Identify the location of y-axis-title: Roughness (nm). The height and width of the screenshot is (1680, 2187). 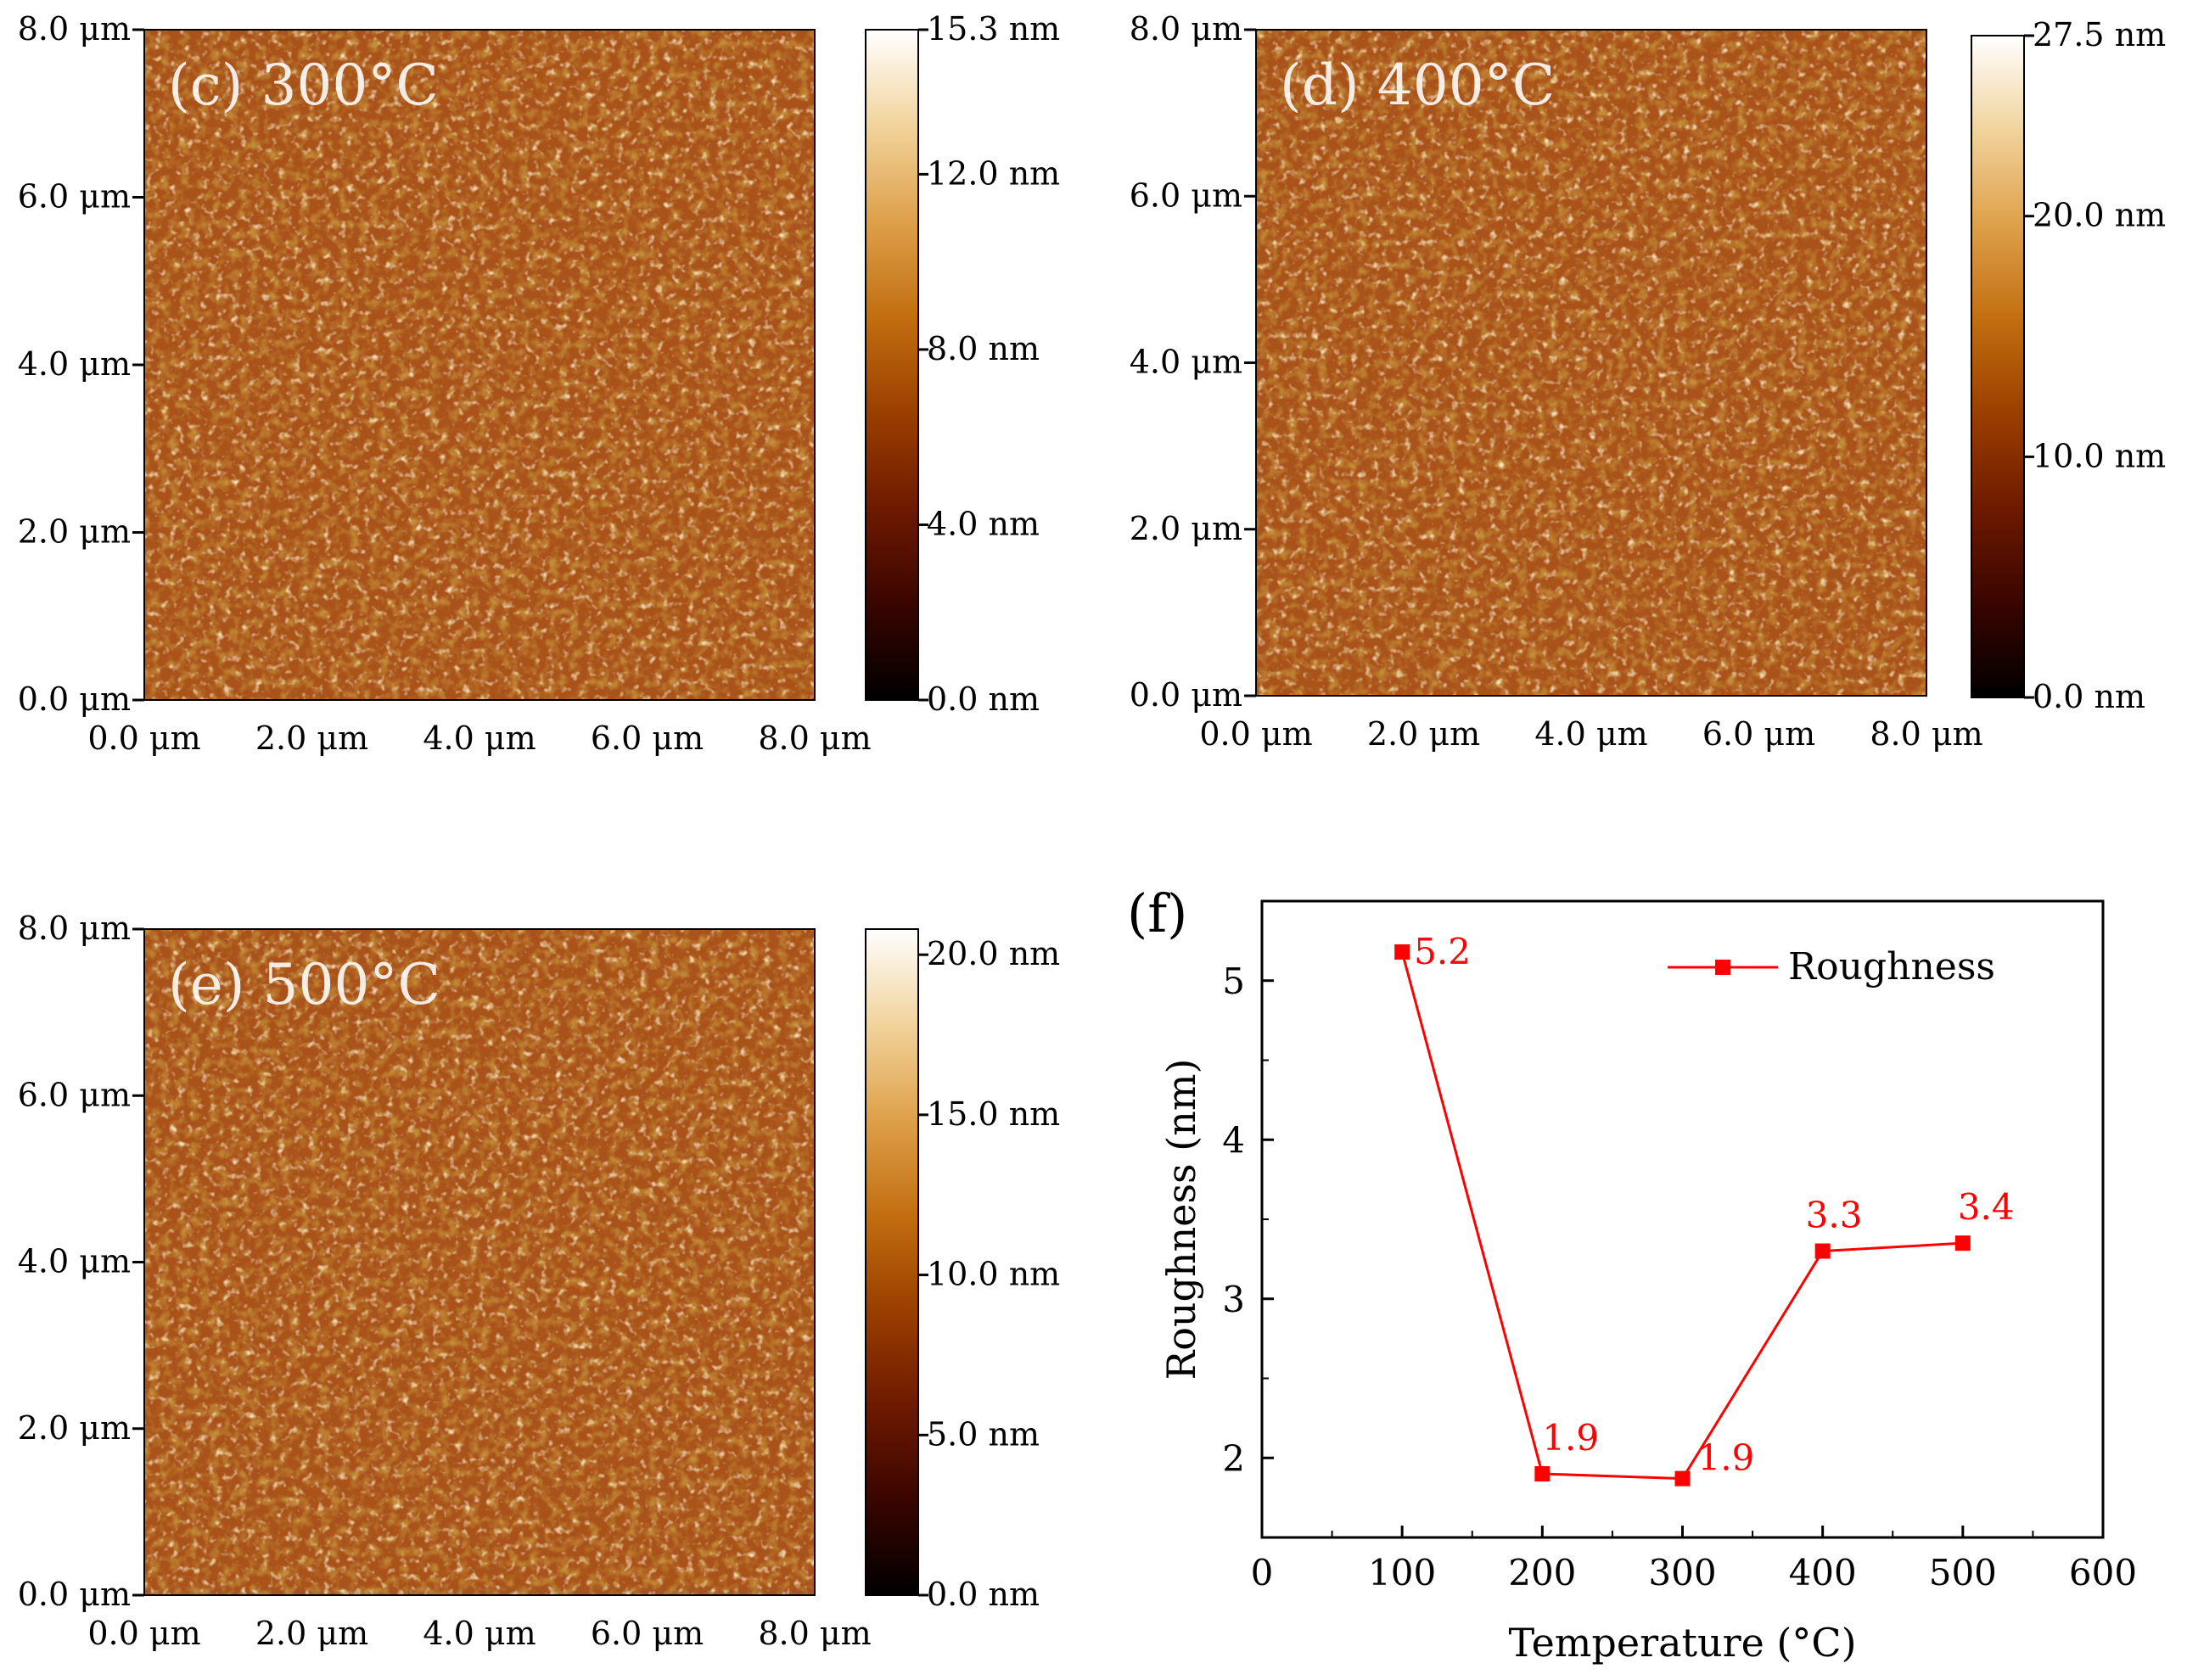
(1181, 1219).